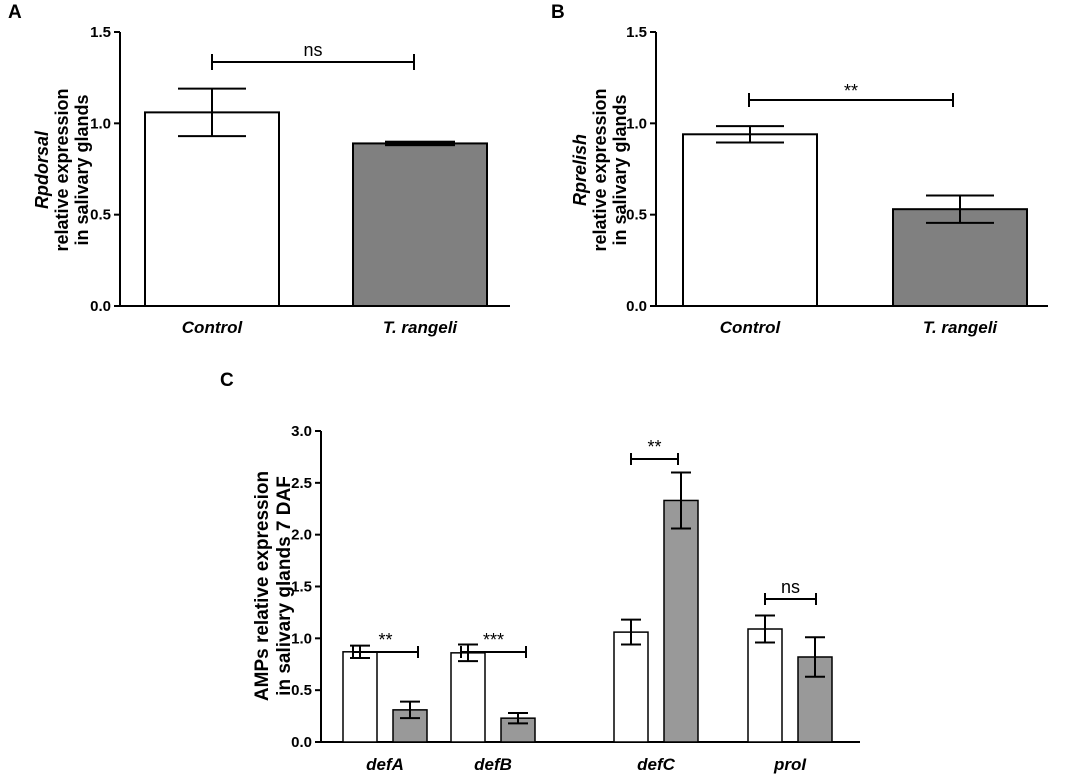 The image size is (1065, 776). What do you see at coordinates (493, 764) in the screenshot?
I see `panel-c-x-label: defB` at bounding box center [493, 764].